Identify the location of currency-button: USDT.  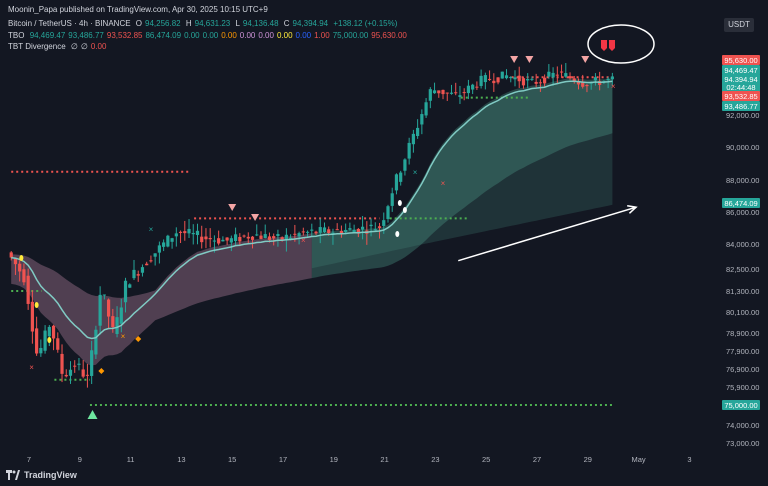
(739, 25).